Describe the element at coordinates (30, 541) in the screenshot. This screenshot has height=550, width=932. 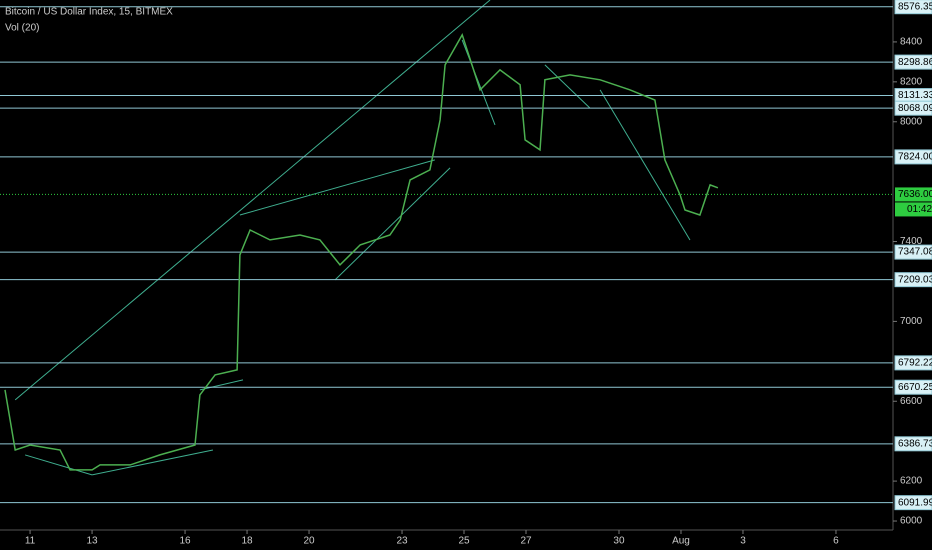
I see `x-tick-label: 11` at that location.